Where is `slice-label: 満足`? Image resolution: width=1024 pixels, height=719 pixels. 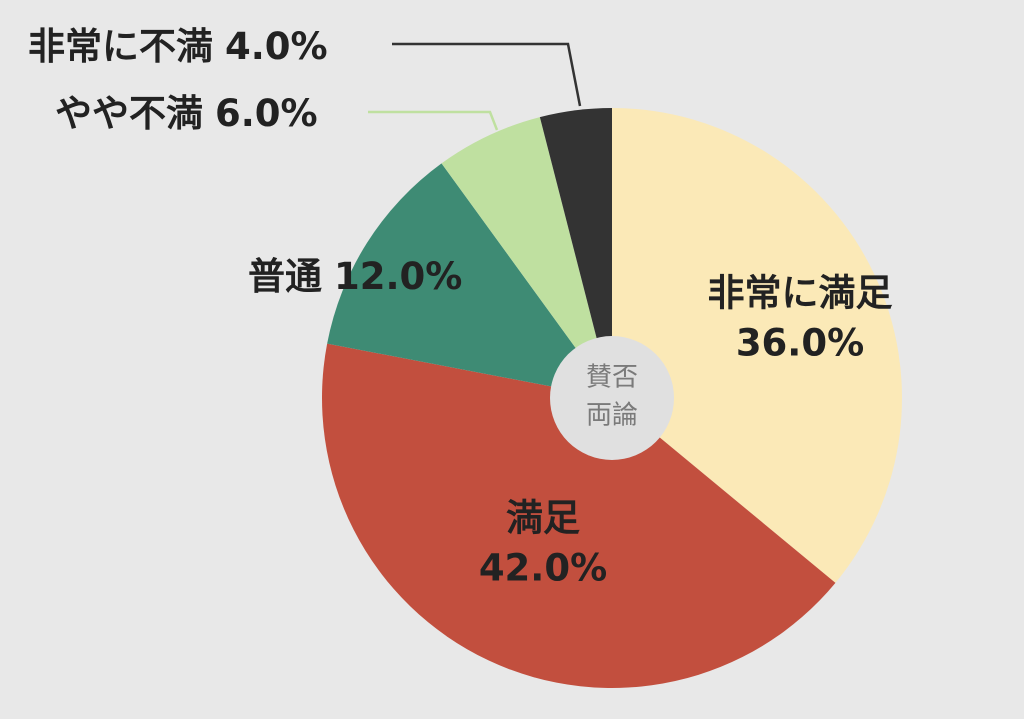 slice-label: 満足 is located at coordinates (543, 518).